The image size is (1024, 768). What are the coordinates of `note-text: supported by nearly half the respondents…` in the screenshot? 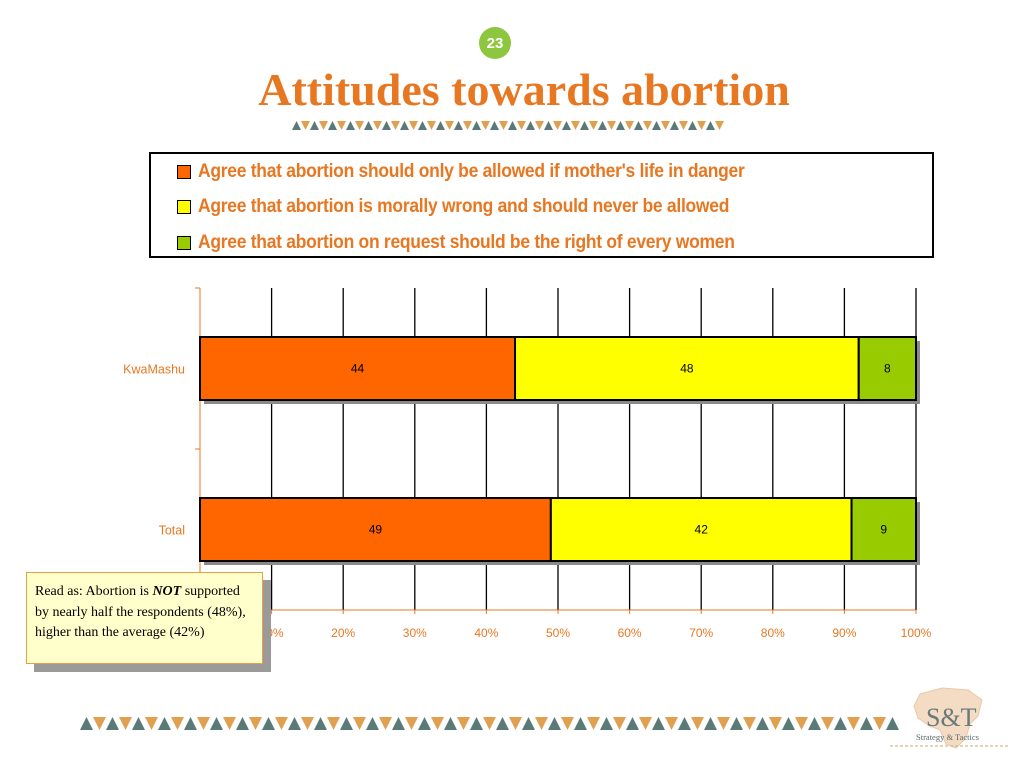 It's located at (140, 612).